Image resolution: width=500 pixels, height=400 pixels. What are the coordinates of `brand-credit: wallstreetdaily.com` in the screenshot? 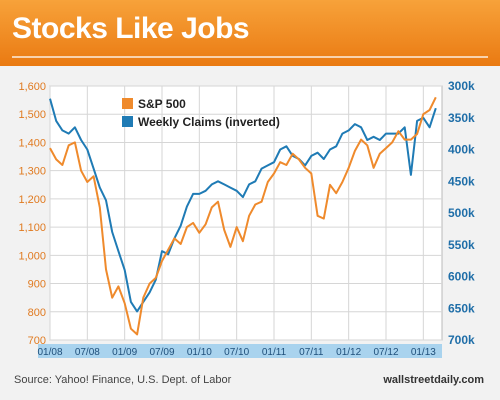 It's located at (433, 380).